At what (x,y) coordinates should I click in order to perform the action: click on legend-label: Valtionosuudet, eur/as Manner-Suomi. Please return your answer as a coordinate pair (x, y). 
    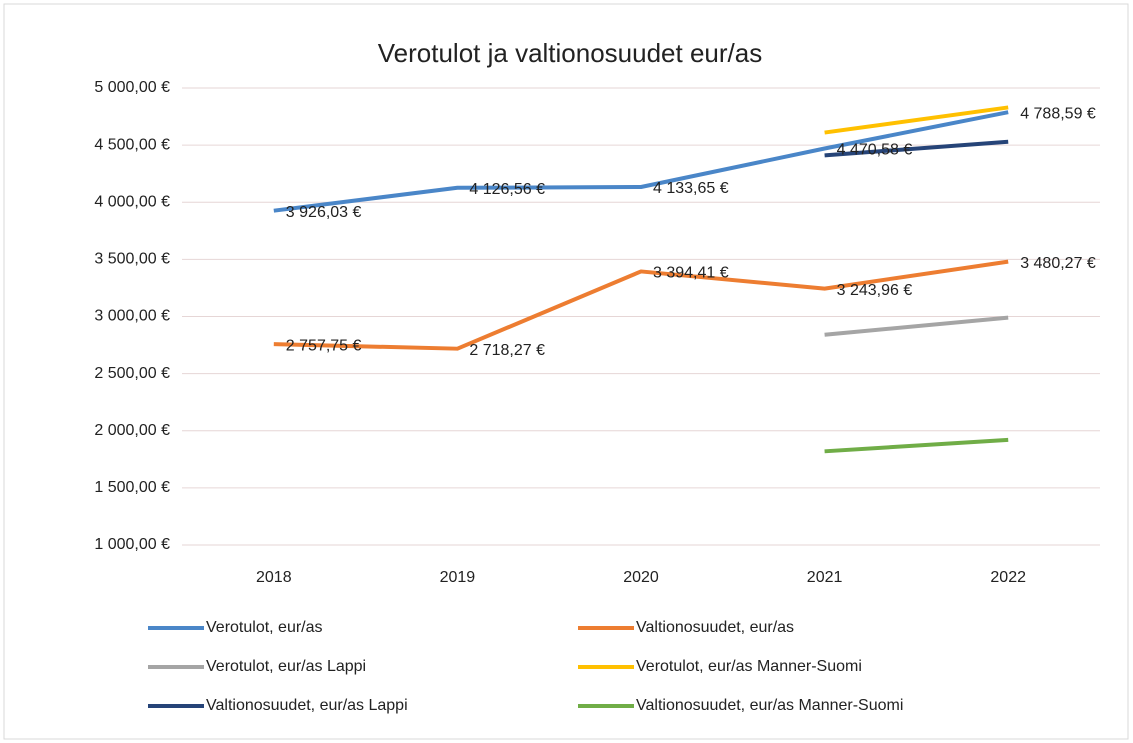
    Looking at the image, I should click on (769, 705).